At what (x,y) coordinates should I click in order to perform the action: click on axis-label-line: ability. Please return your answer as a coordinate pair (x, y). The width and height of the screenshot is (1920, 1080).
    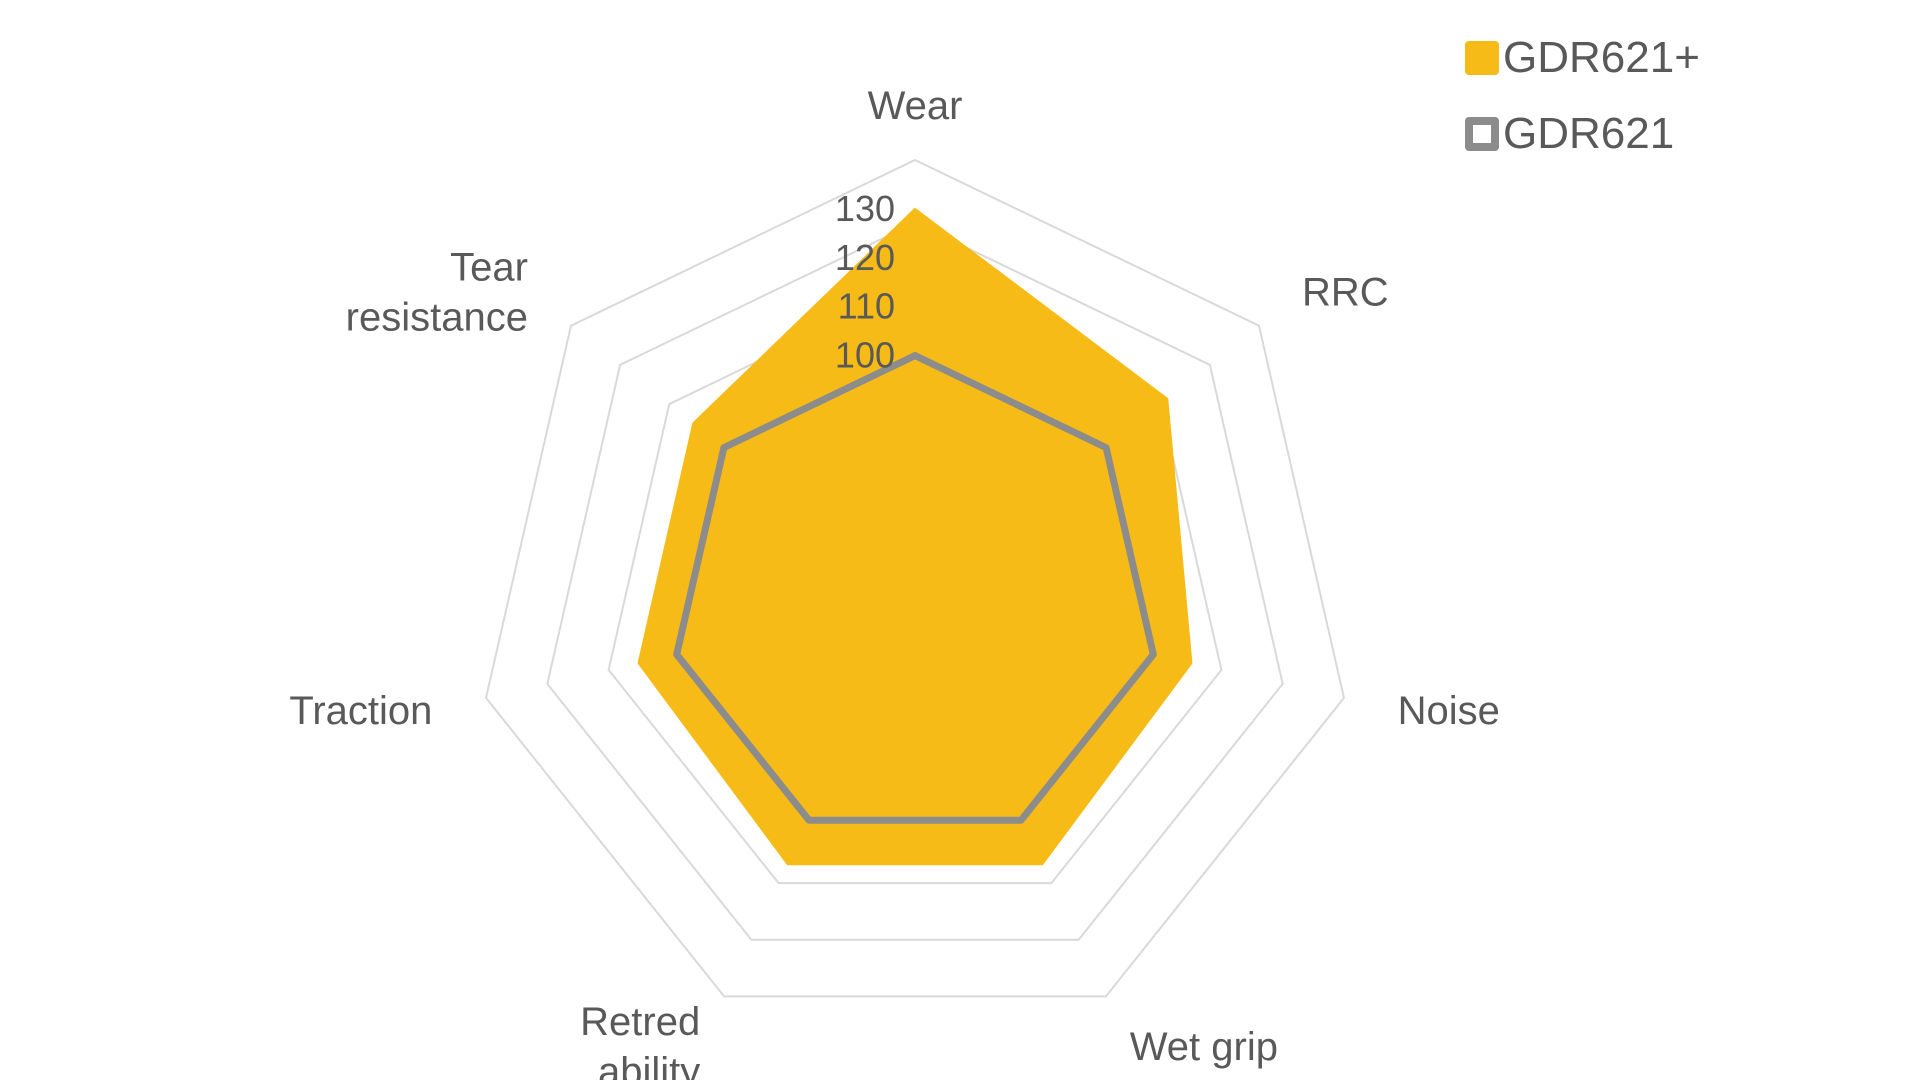
    Looking at the image, I should click on (649, 1065).